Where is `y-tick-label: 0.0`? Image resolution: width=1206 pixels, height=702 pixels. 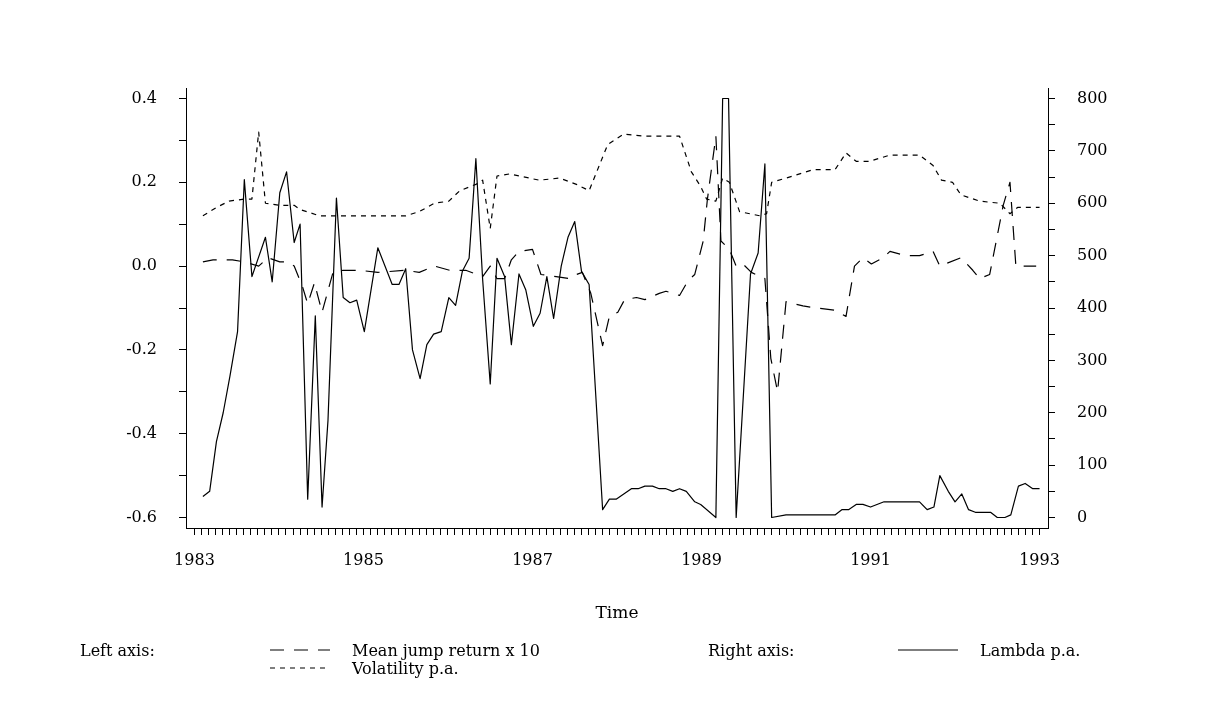
y-tick-label: 0.0 is located at coordinates (144, 265).